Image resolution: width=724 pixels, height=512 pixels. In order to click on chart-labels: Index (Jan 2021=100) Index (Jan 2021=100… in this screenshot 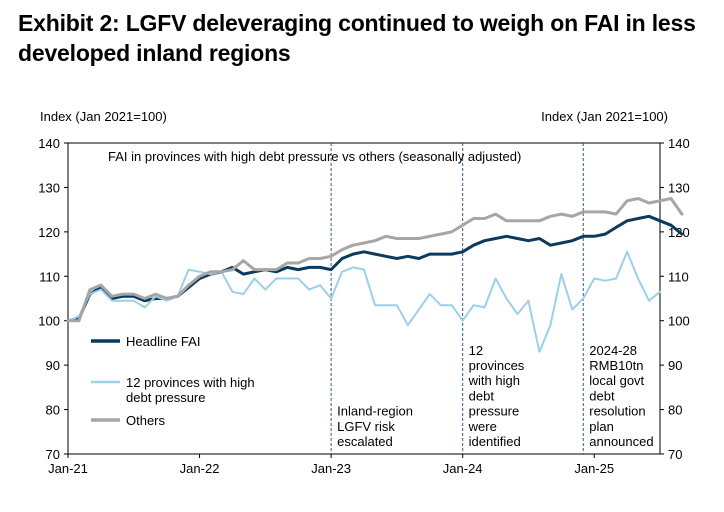, I will do `click(354, 136)`.